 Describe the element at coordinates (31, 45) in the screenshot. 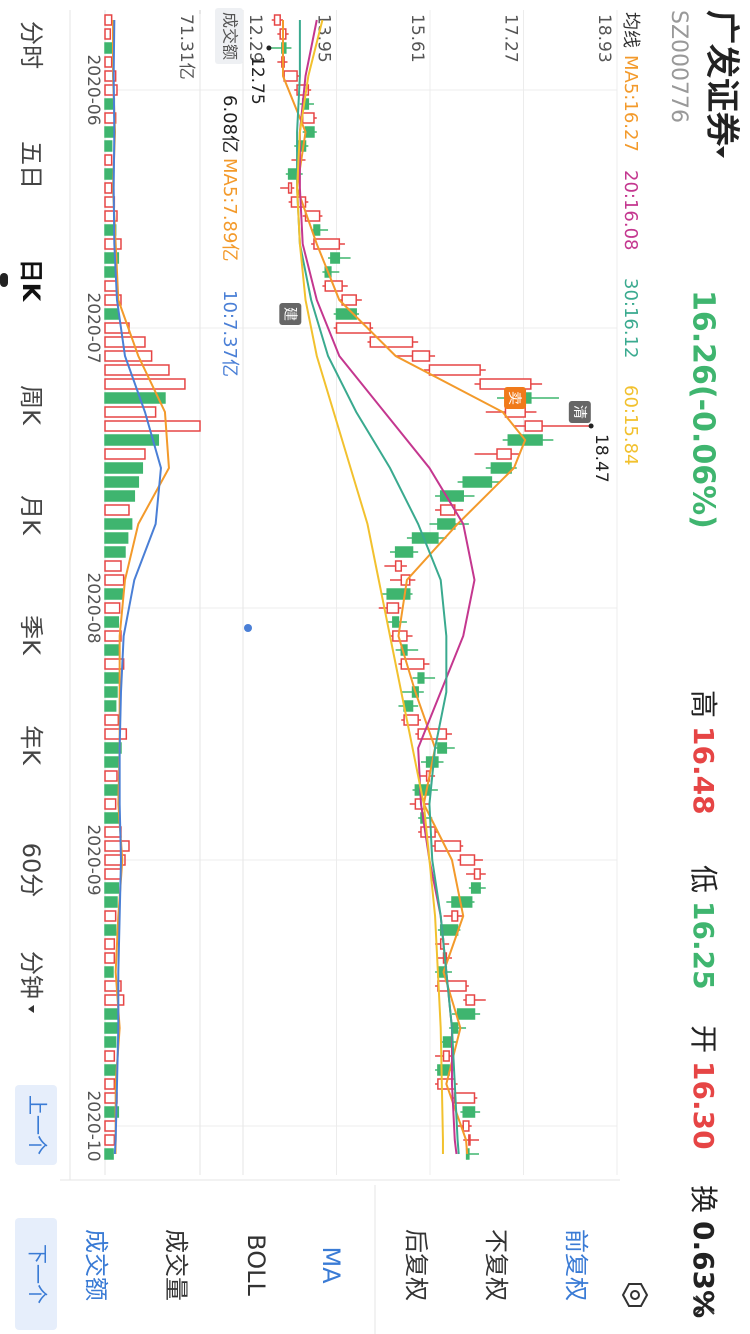

I see `tab: 分时` at that location.